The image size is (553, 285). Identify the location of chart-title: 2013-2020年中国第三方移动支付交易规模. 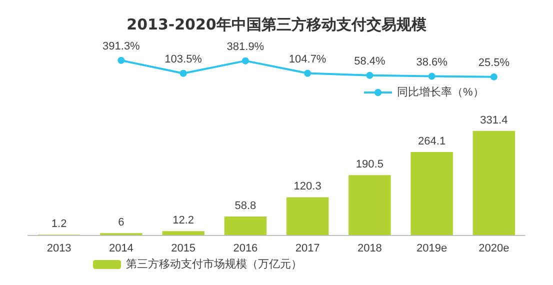
(277, 25).